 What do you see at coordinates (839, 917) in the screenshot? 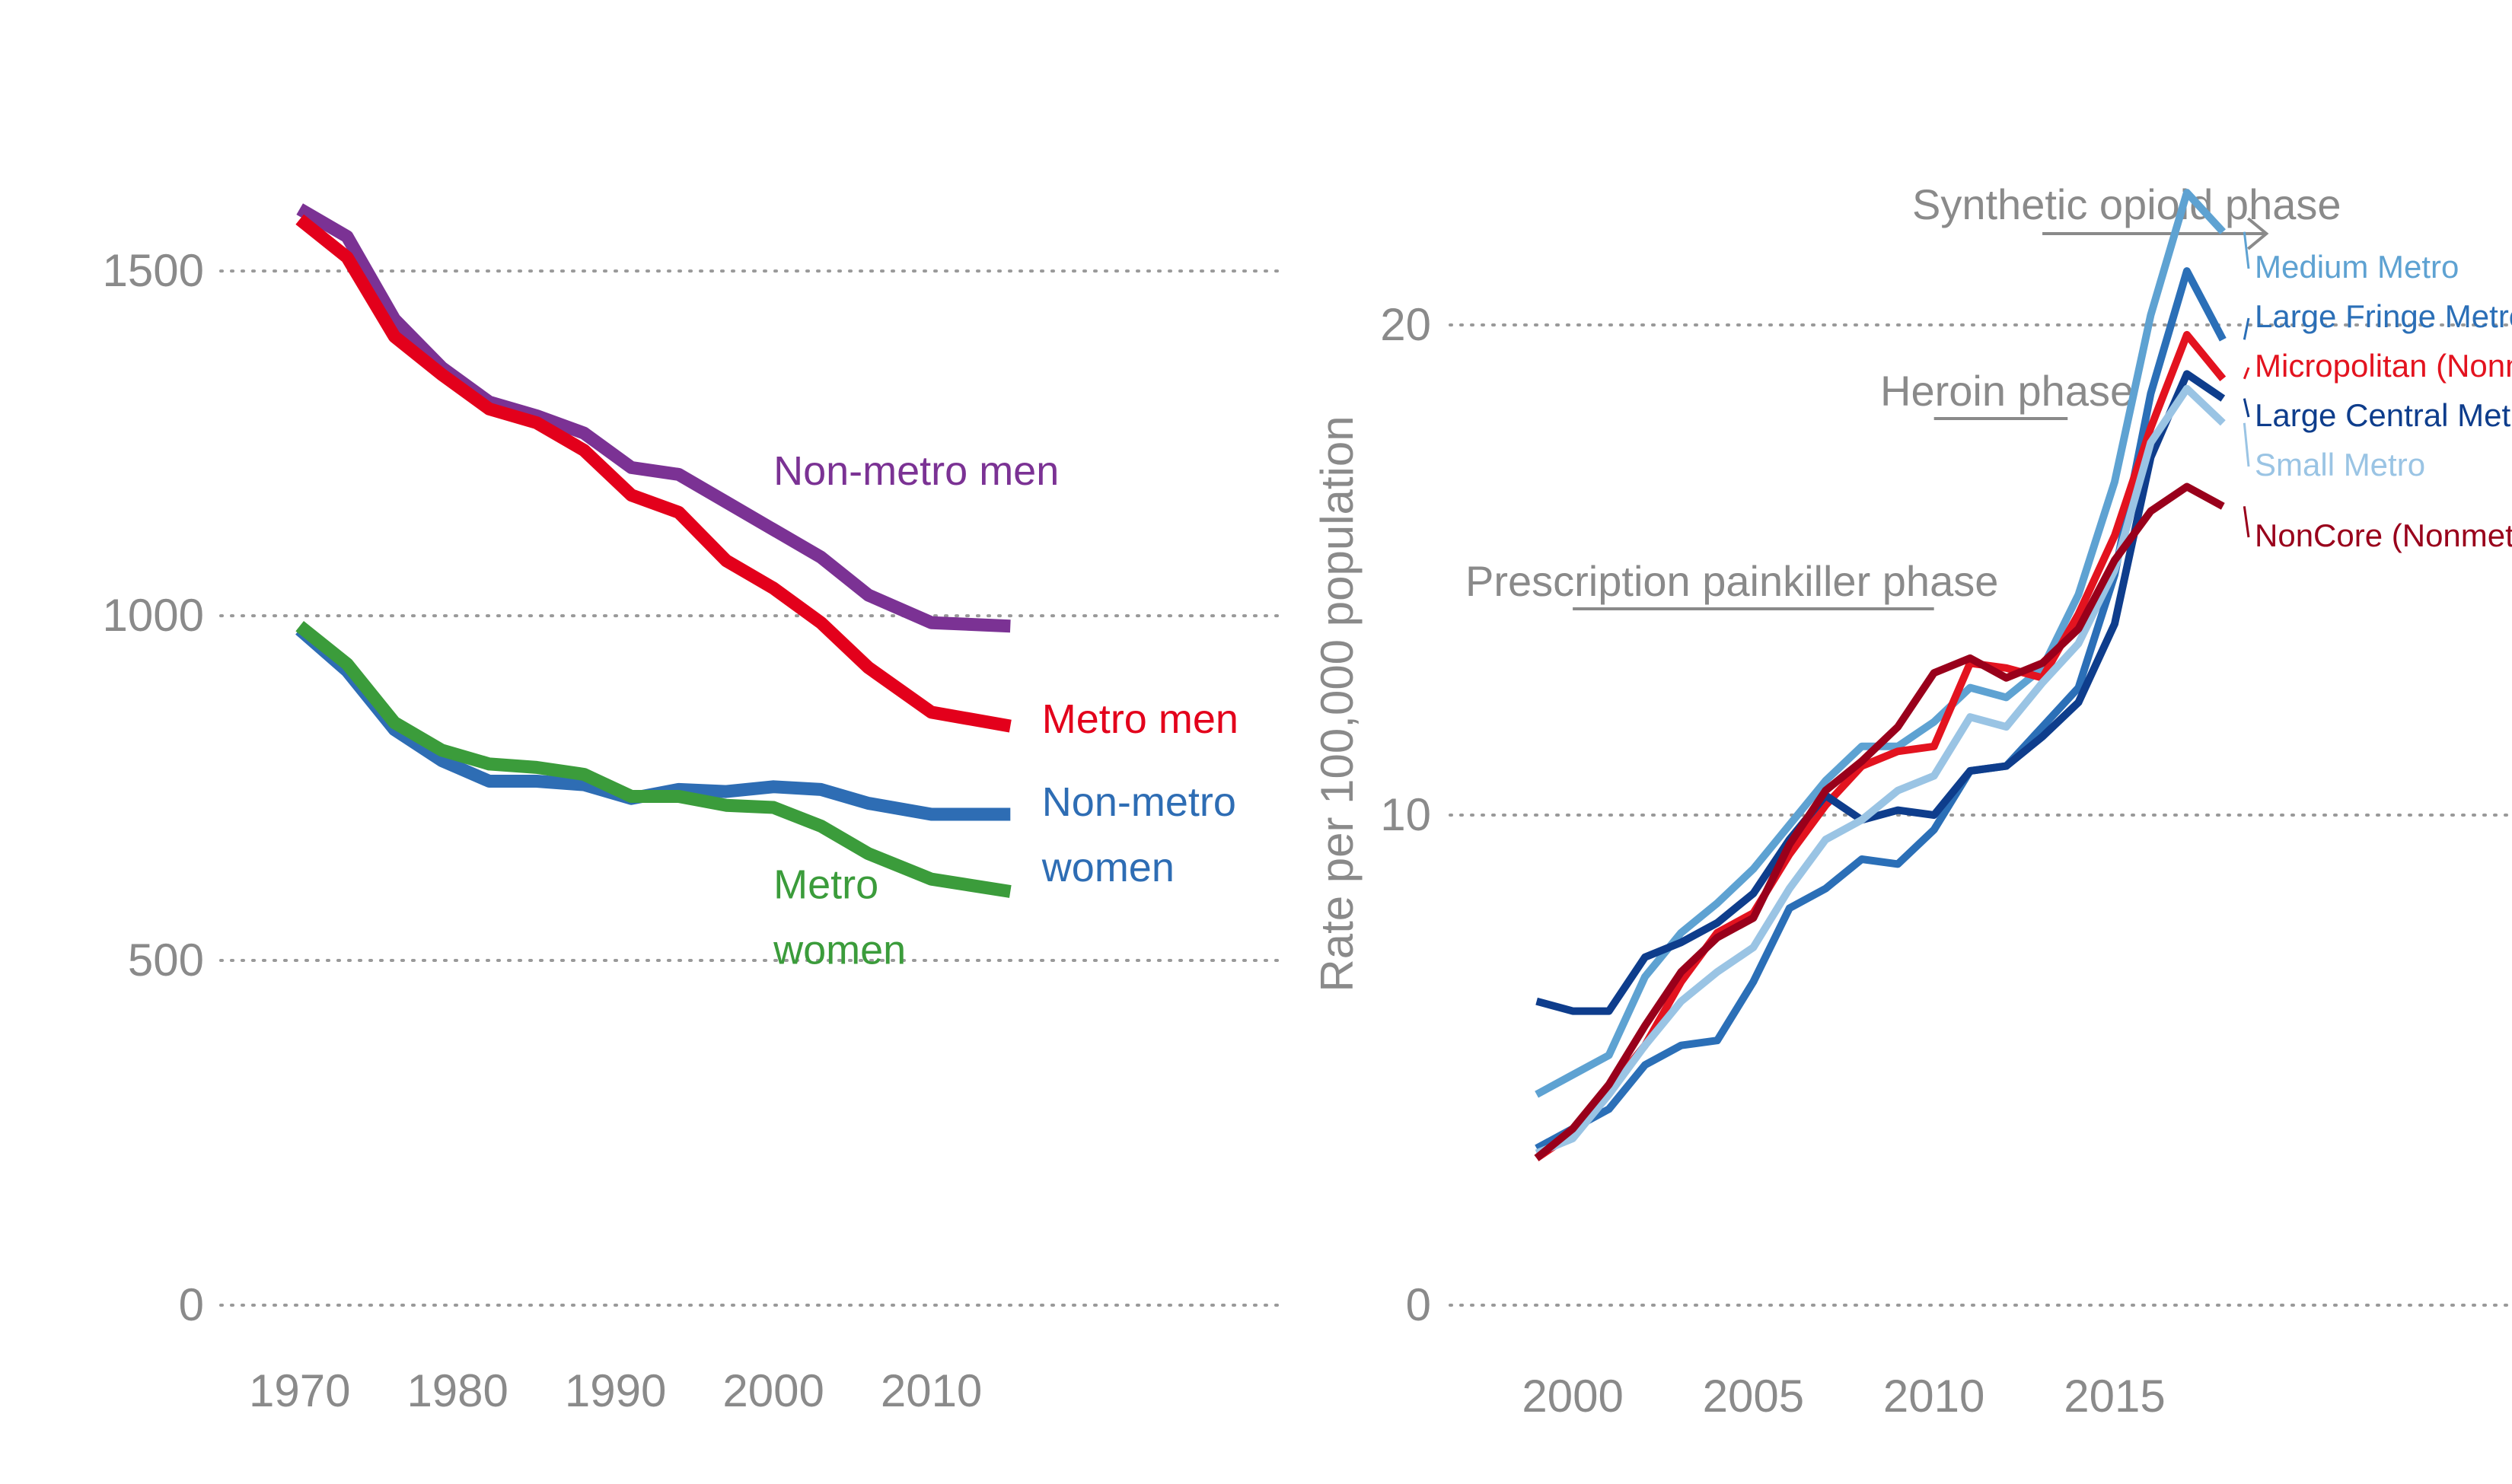
I see `left-series-label-metro-women: Metro women` at bounding box center [839, 917].